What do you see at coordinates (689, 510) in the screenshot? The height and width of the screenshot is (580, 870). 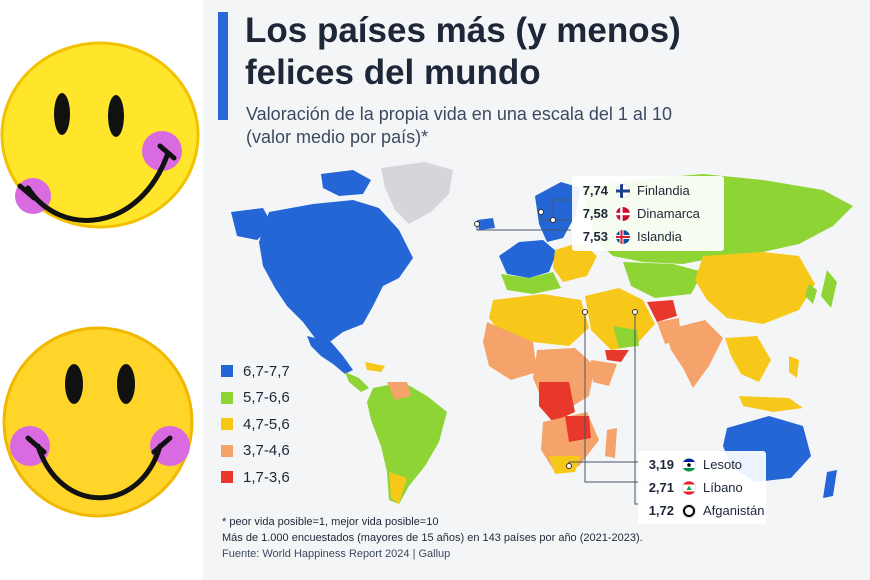 I see `afghanistan-flag` at bounding box center [689, 510].